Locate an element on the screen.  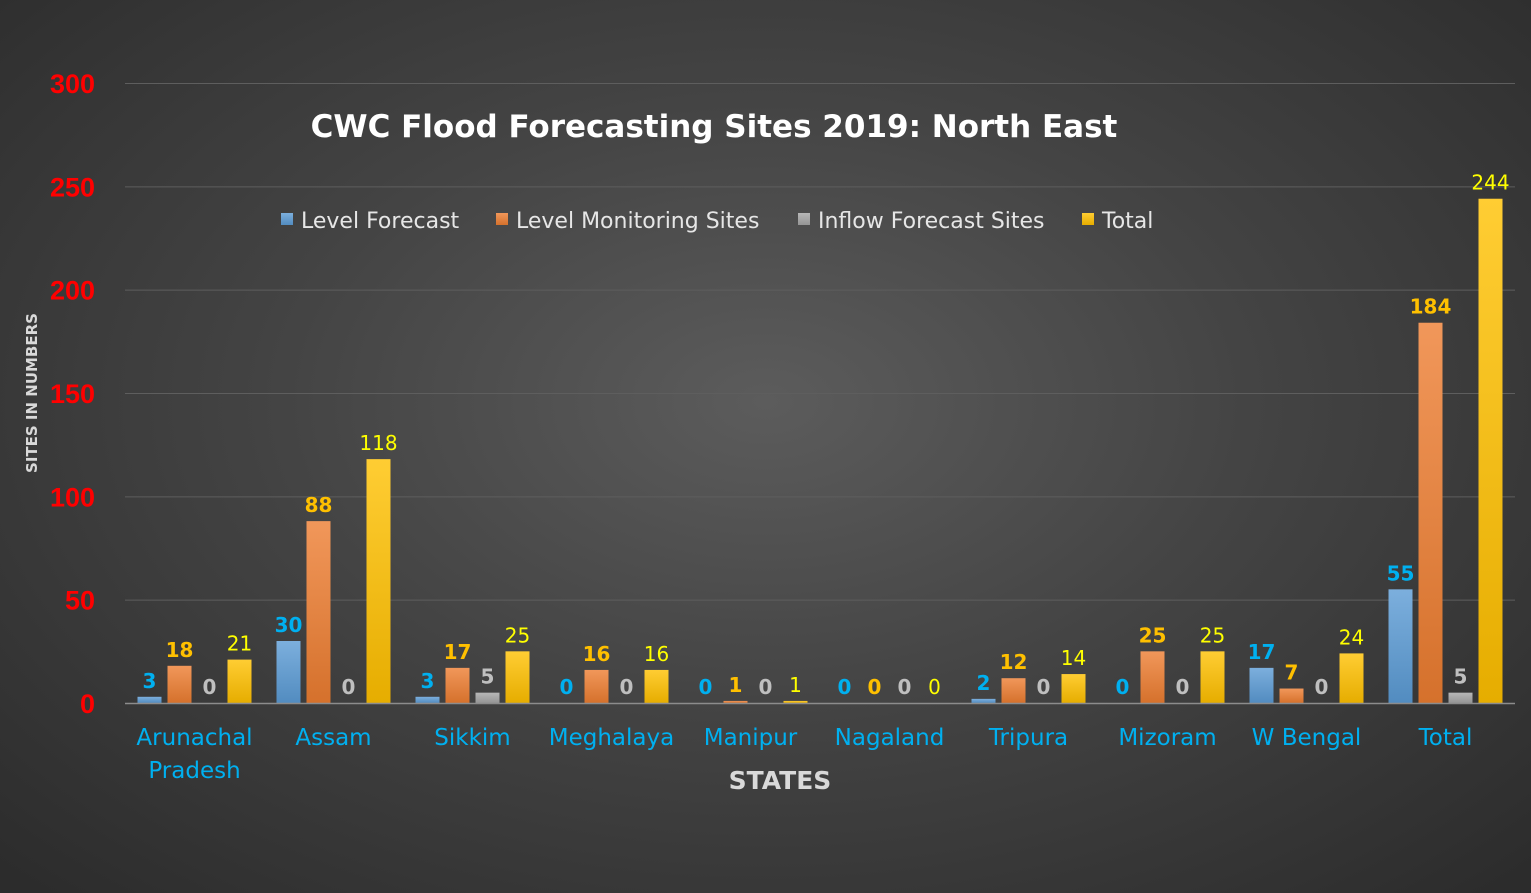
y-tick-label: 200 is located at coordinates (72, 291).